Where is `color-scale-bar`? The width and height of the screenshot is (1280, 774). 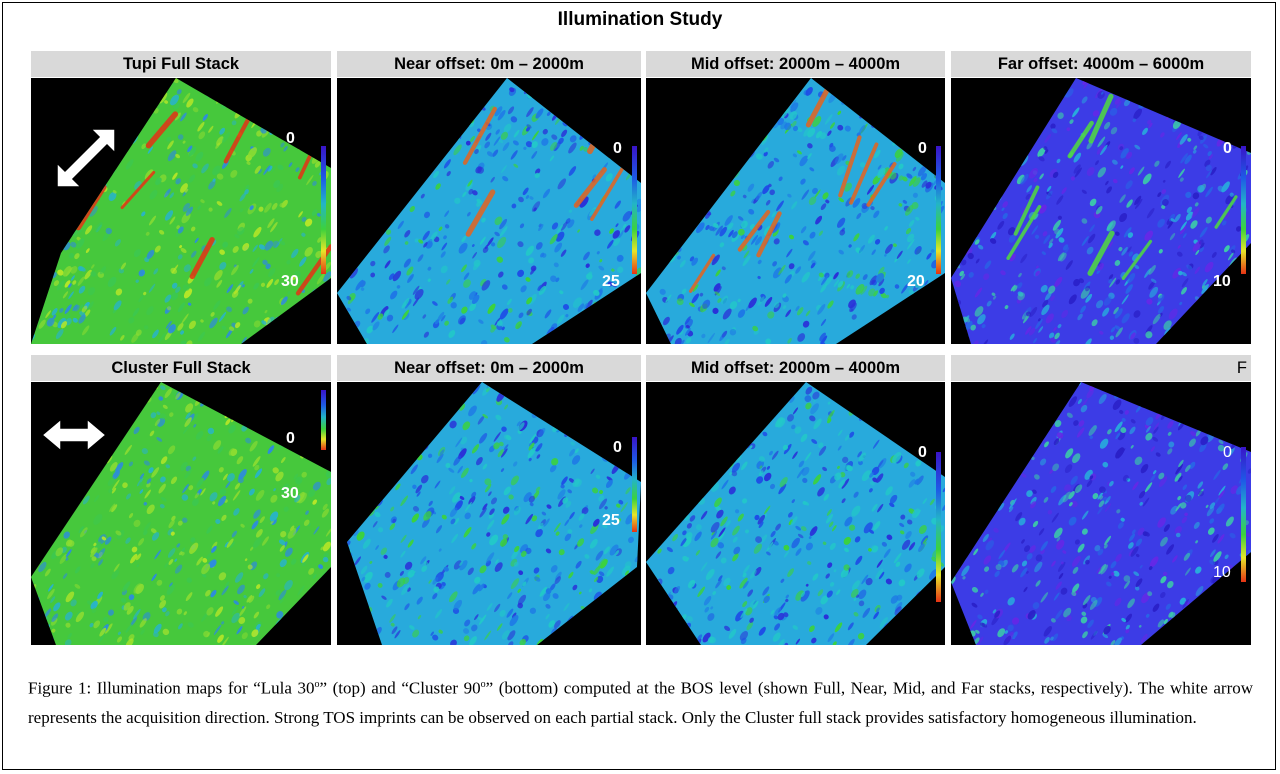
color-scale-bar is located at coordinates (634, 484).